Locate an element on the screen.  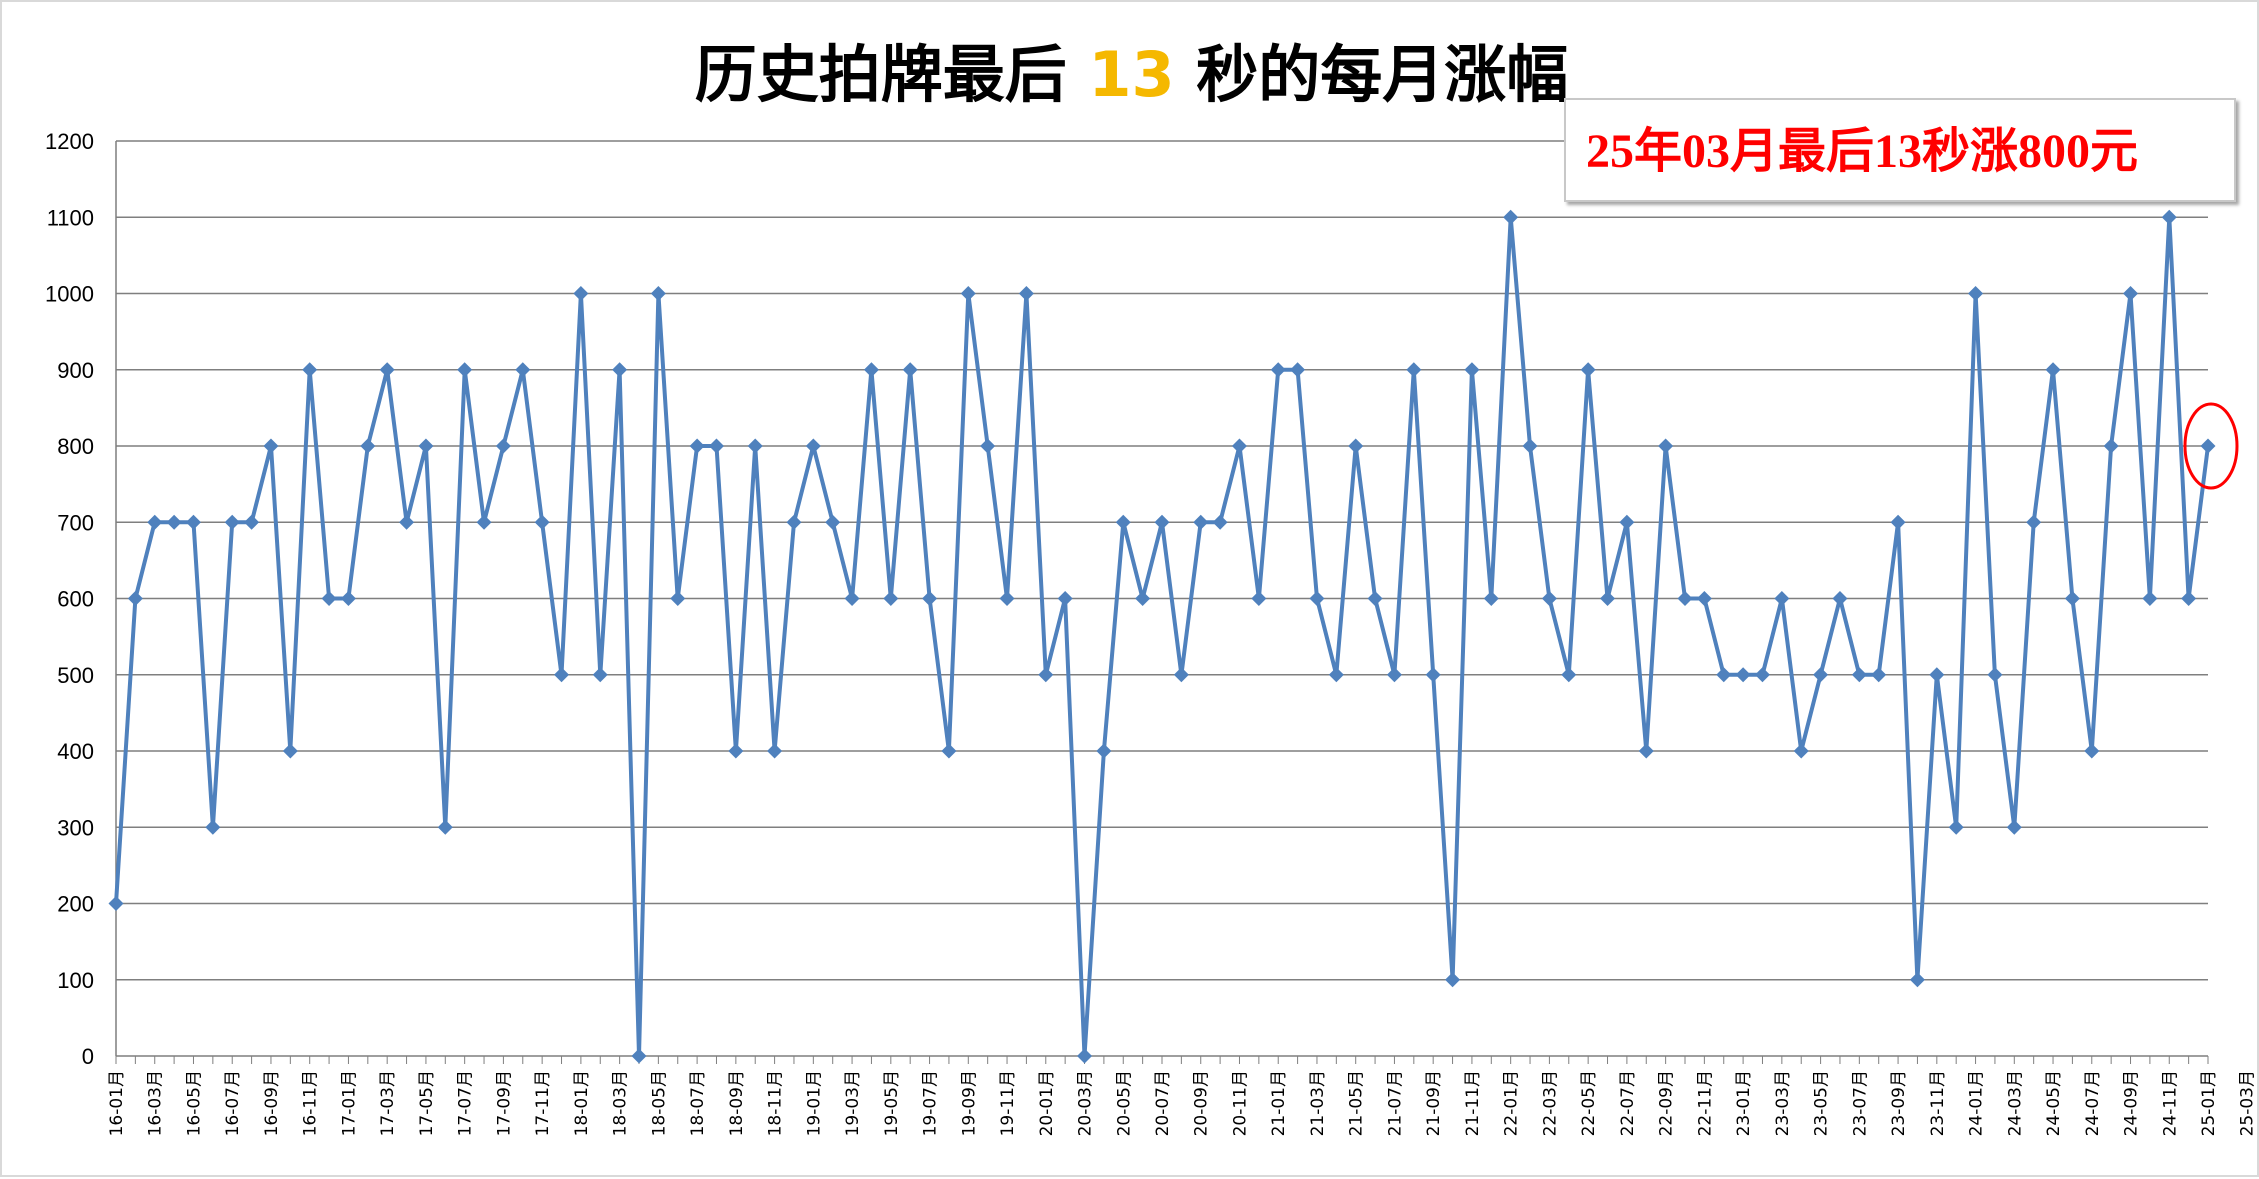
x-tick-label: 22-03月 is located at coordinates (1550, 1103).